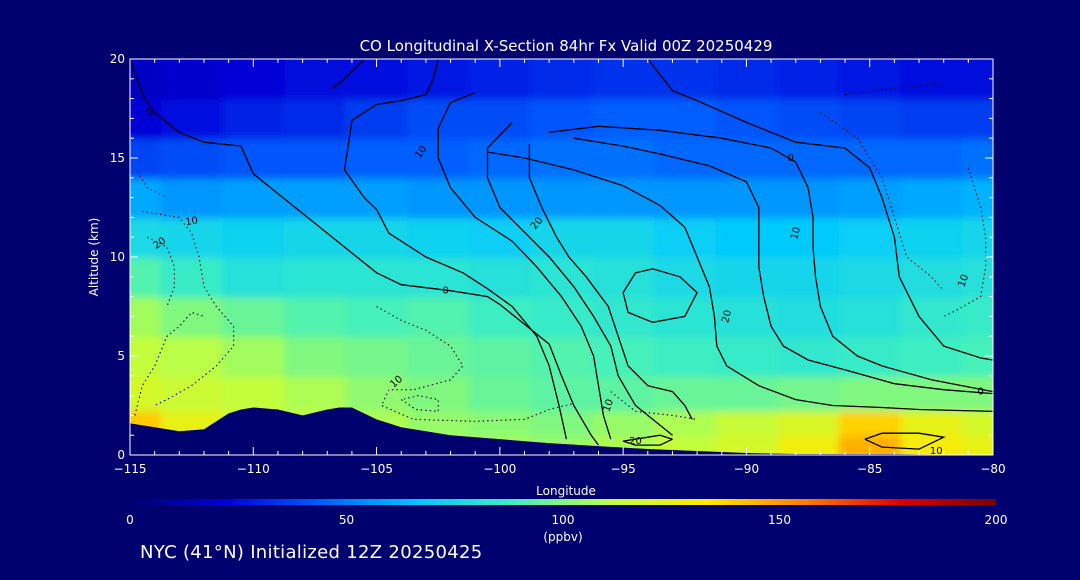 Image resolution: width=1080 pixels, height=580 pixels. Describe the element at coordinates (622, 469) in the screenshot. I see `x-tick-label: −95` at that location.